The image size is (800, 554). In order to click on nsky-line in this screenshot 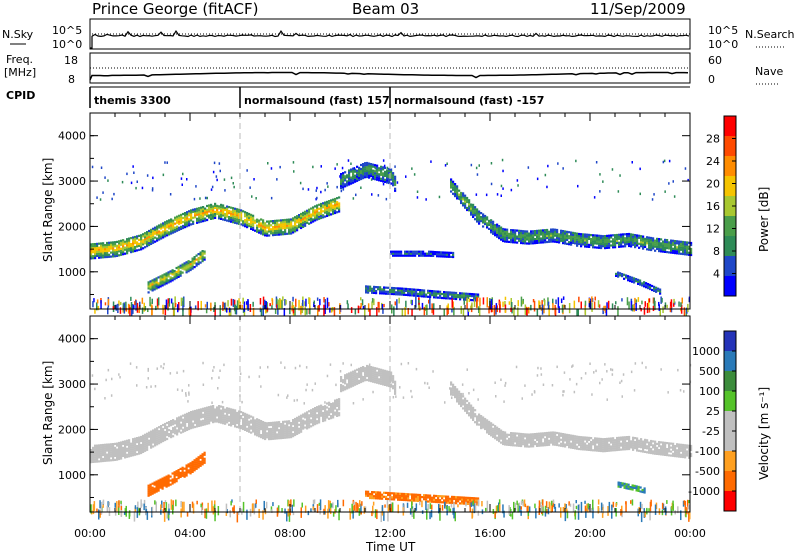, I will do `click(390, 39)`.